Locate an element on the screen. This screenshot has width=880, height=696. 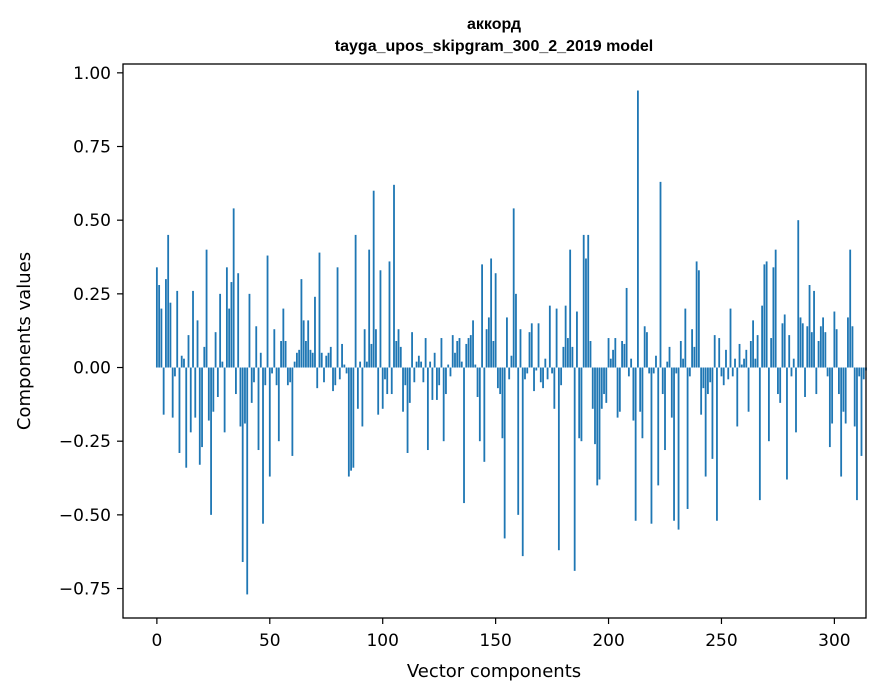
y-tick-label: −0.50 is located at coordinates (85, 516).